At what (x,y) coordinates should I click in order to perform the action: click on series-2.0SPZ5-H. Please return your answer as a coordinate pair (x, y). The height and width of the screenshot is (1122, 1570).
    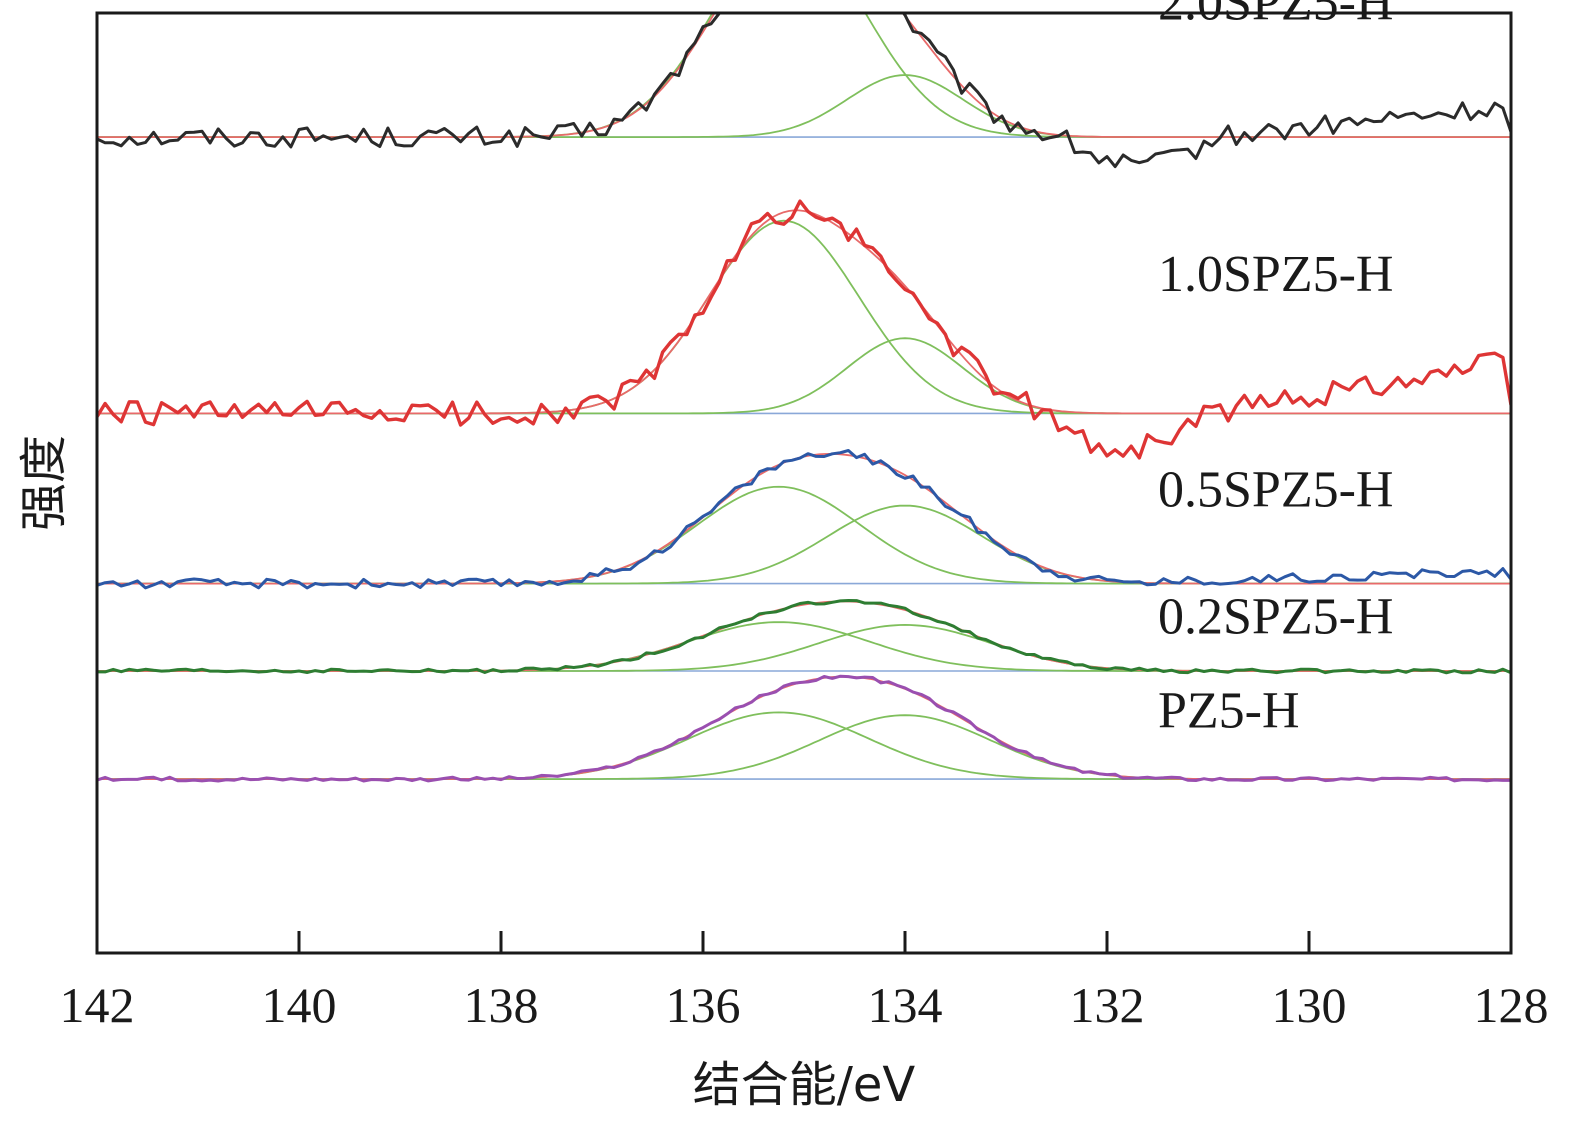
    Looking at the image, I should click on (804, 91).